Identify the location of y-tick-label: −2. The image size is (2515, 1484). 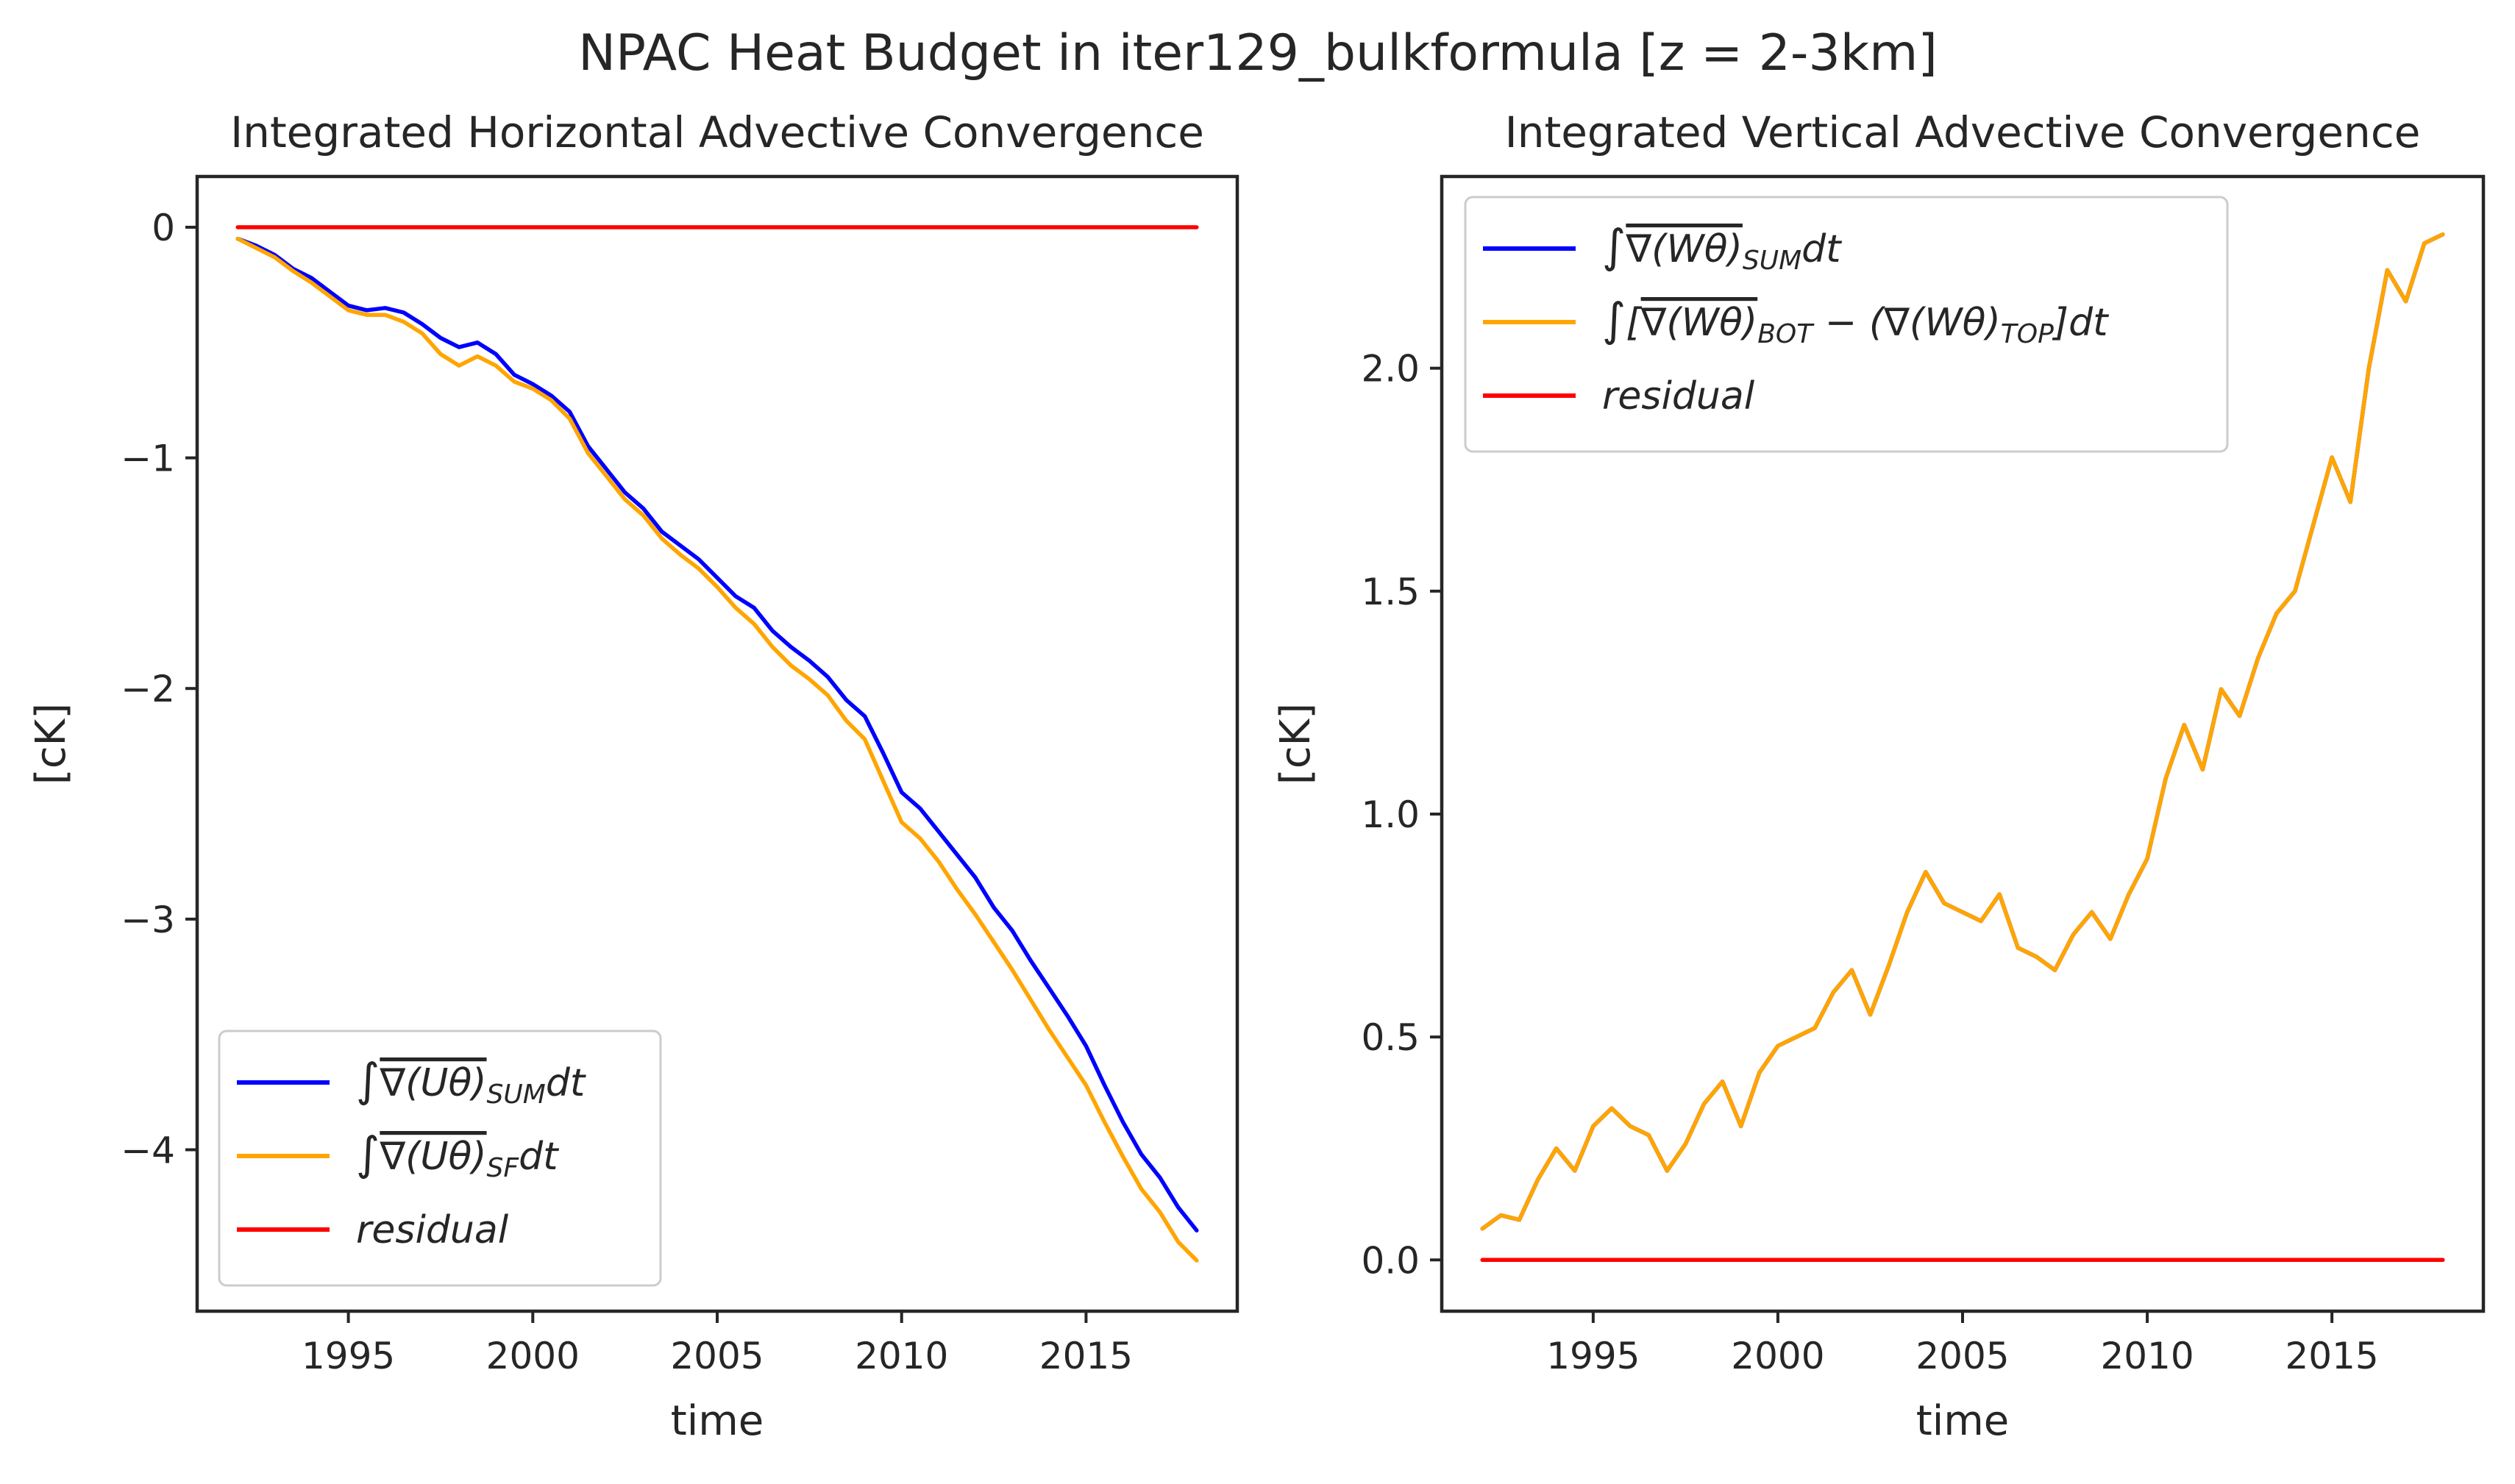
(148, 689).